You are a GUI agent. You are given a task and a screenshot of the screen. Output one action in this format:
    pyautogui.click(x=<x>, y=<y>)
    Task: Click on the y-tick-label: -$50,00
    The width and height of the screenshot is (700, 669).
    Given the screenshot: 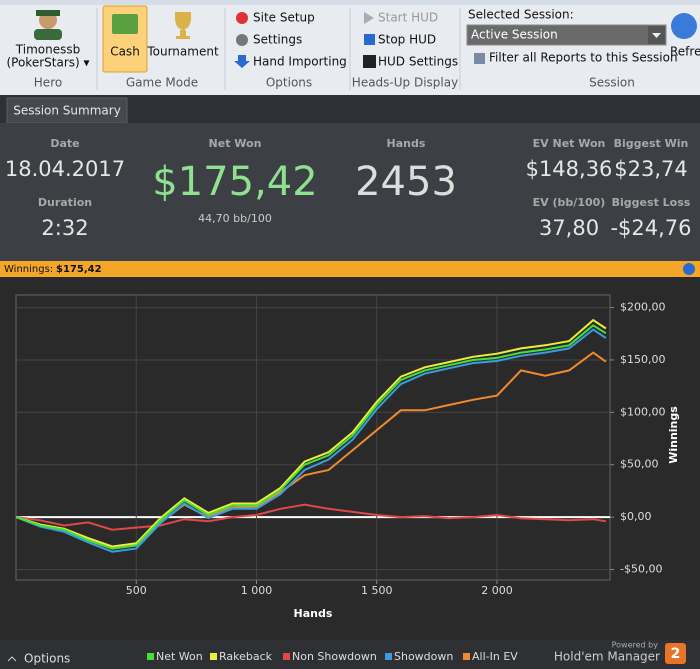 What is the action you would take?
    pyautogui.click(x=641, y=569)
    